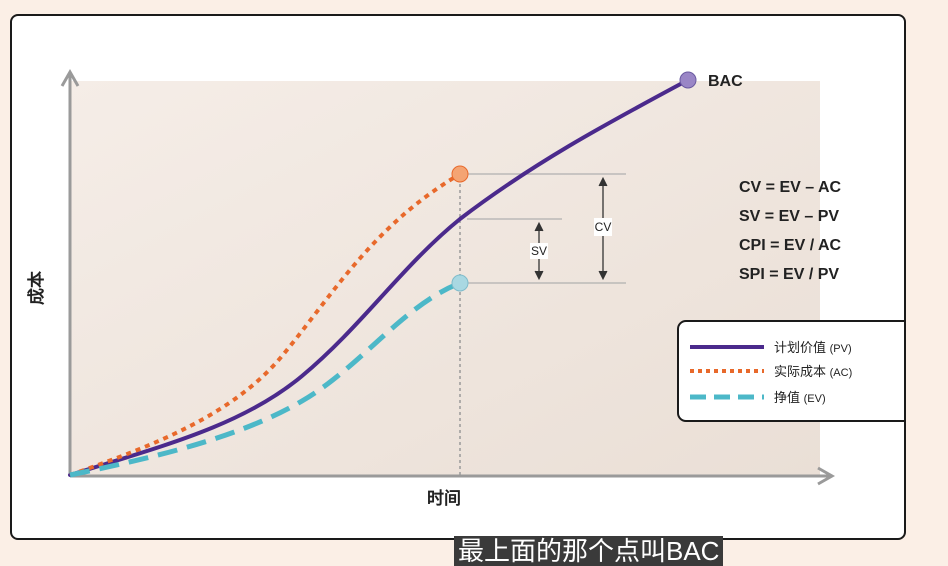  I want to click on cv-label: CV, so click(603, 227).